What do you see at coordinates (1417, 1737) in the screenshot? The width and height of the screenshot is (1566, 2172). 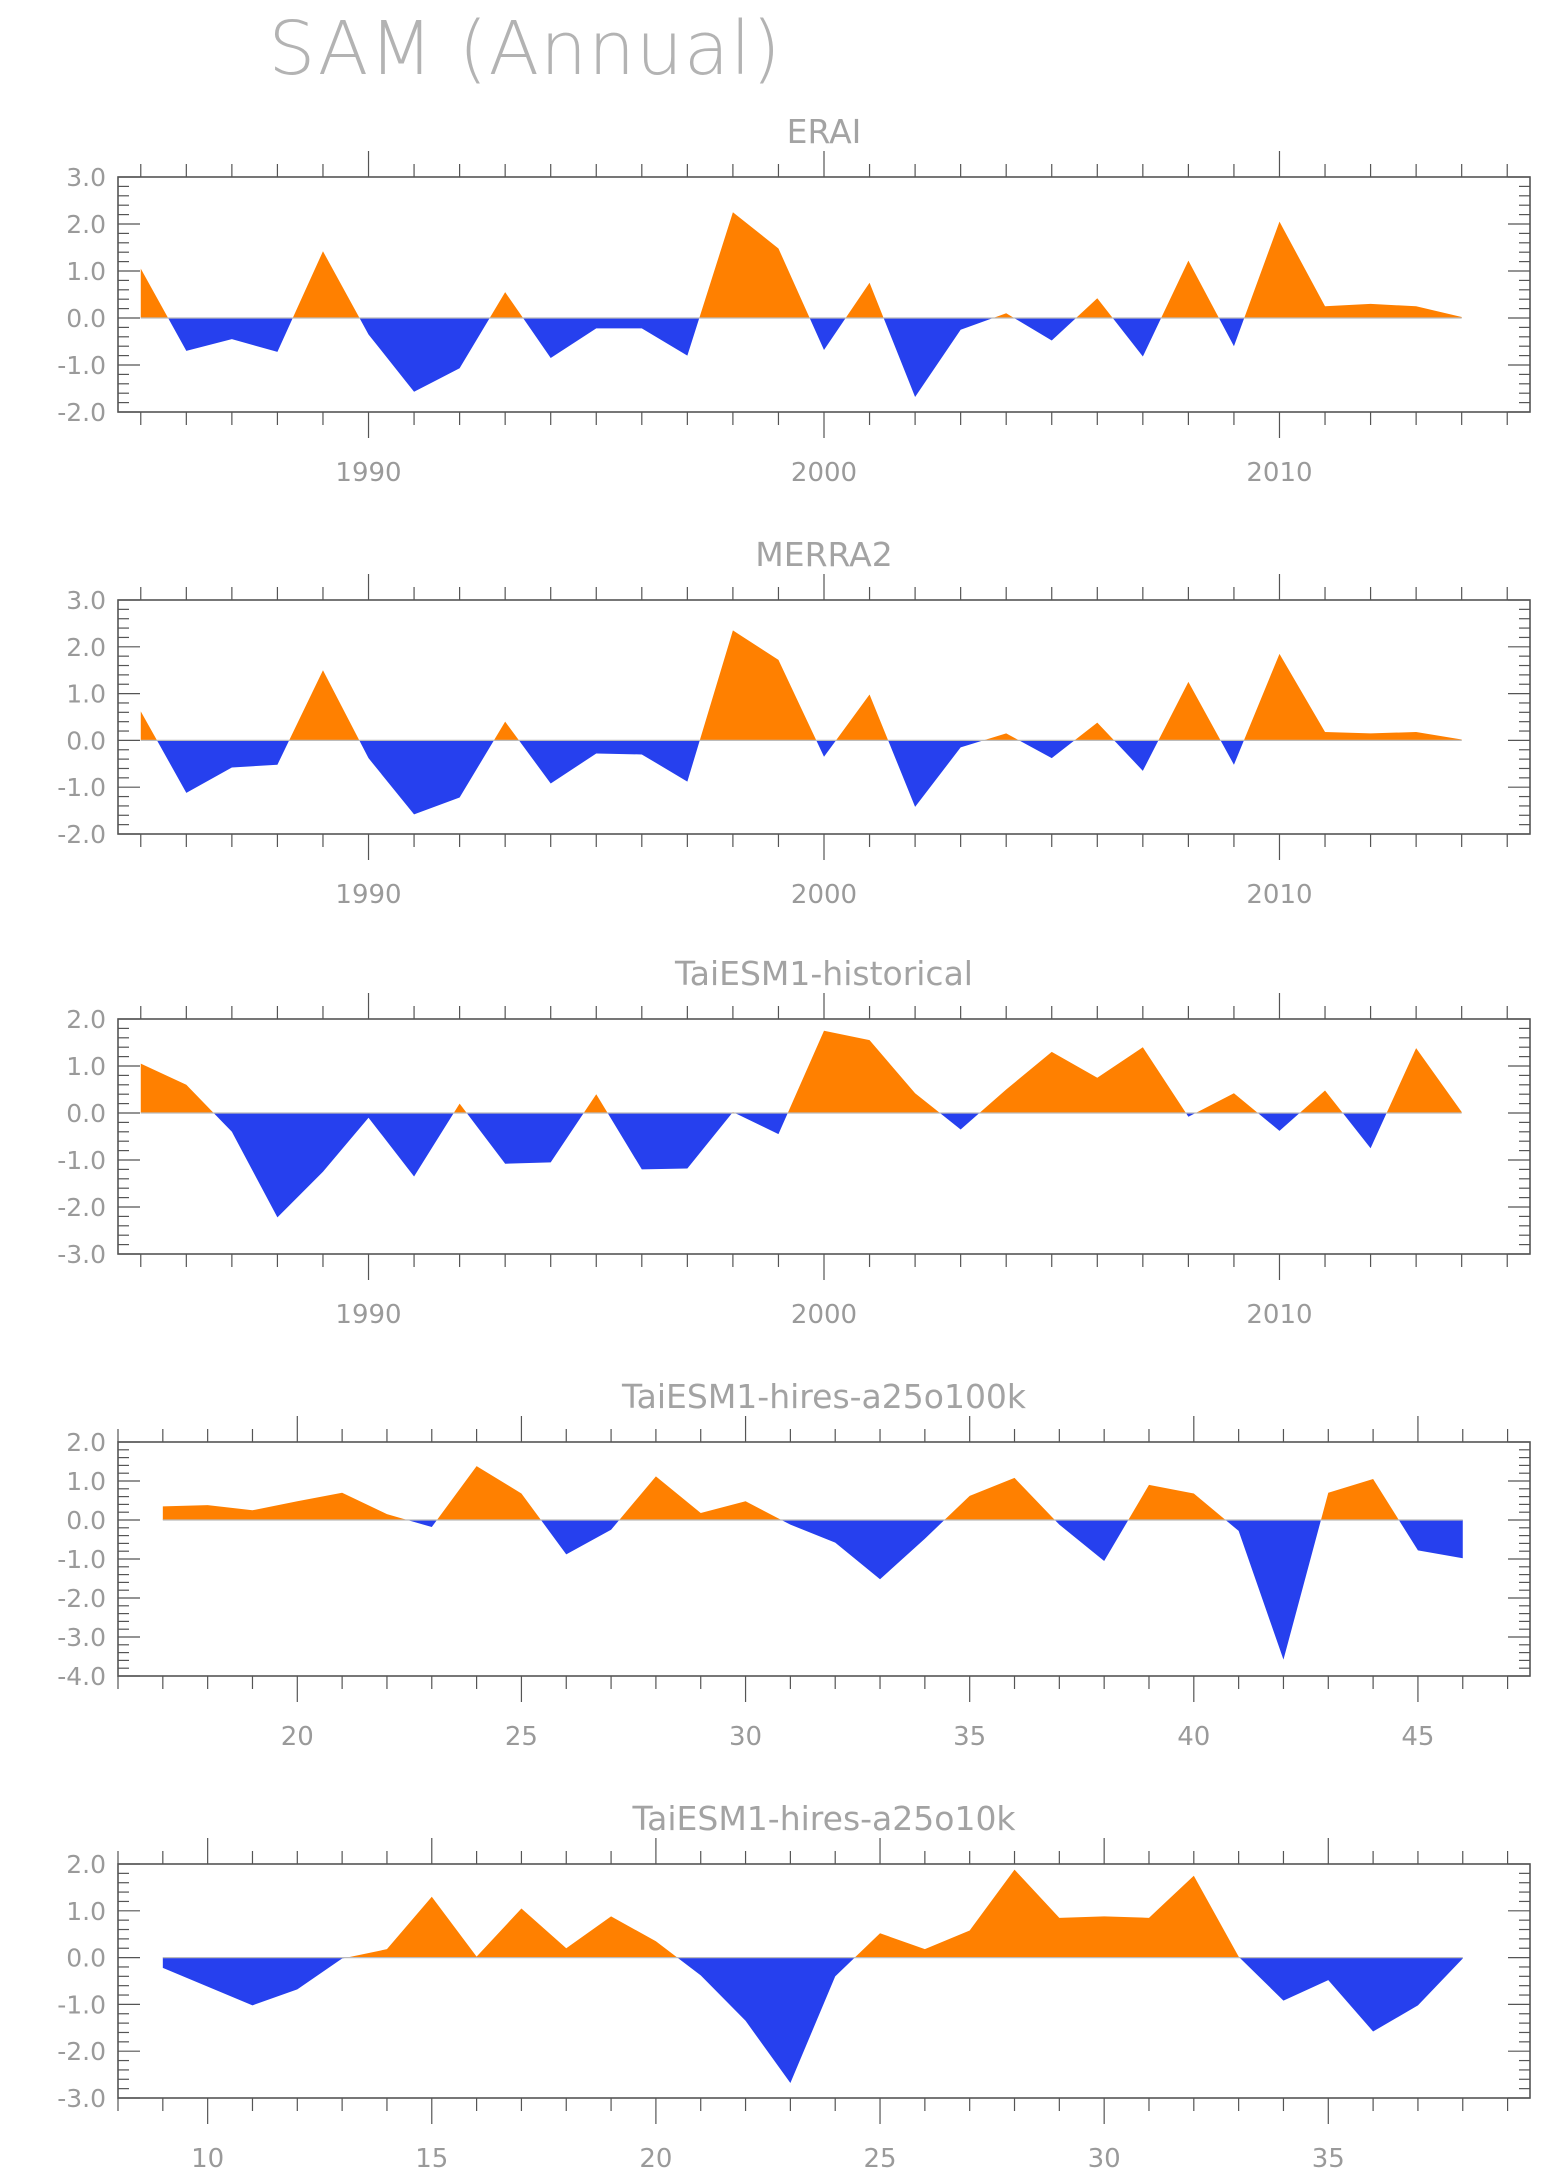 I see `x-tick-label: 45` at bounding box center [1417, 1737].